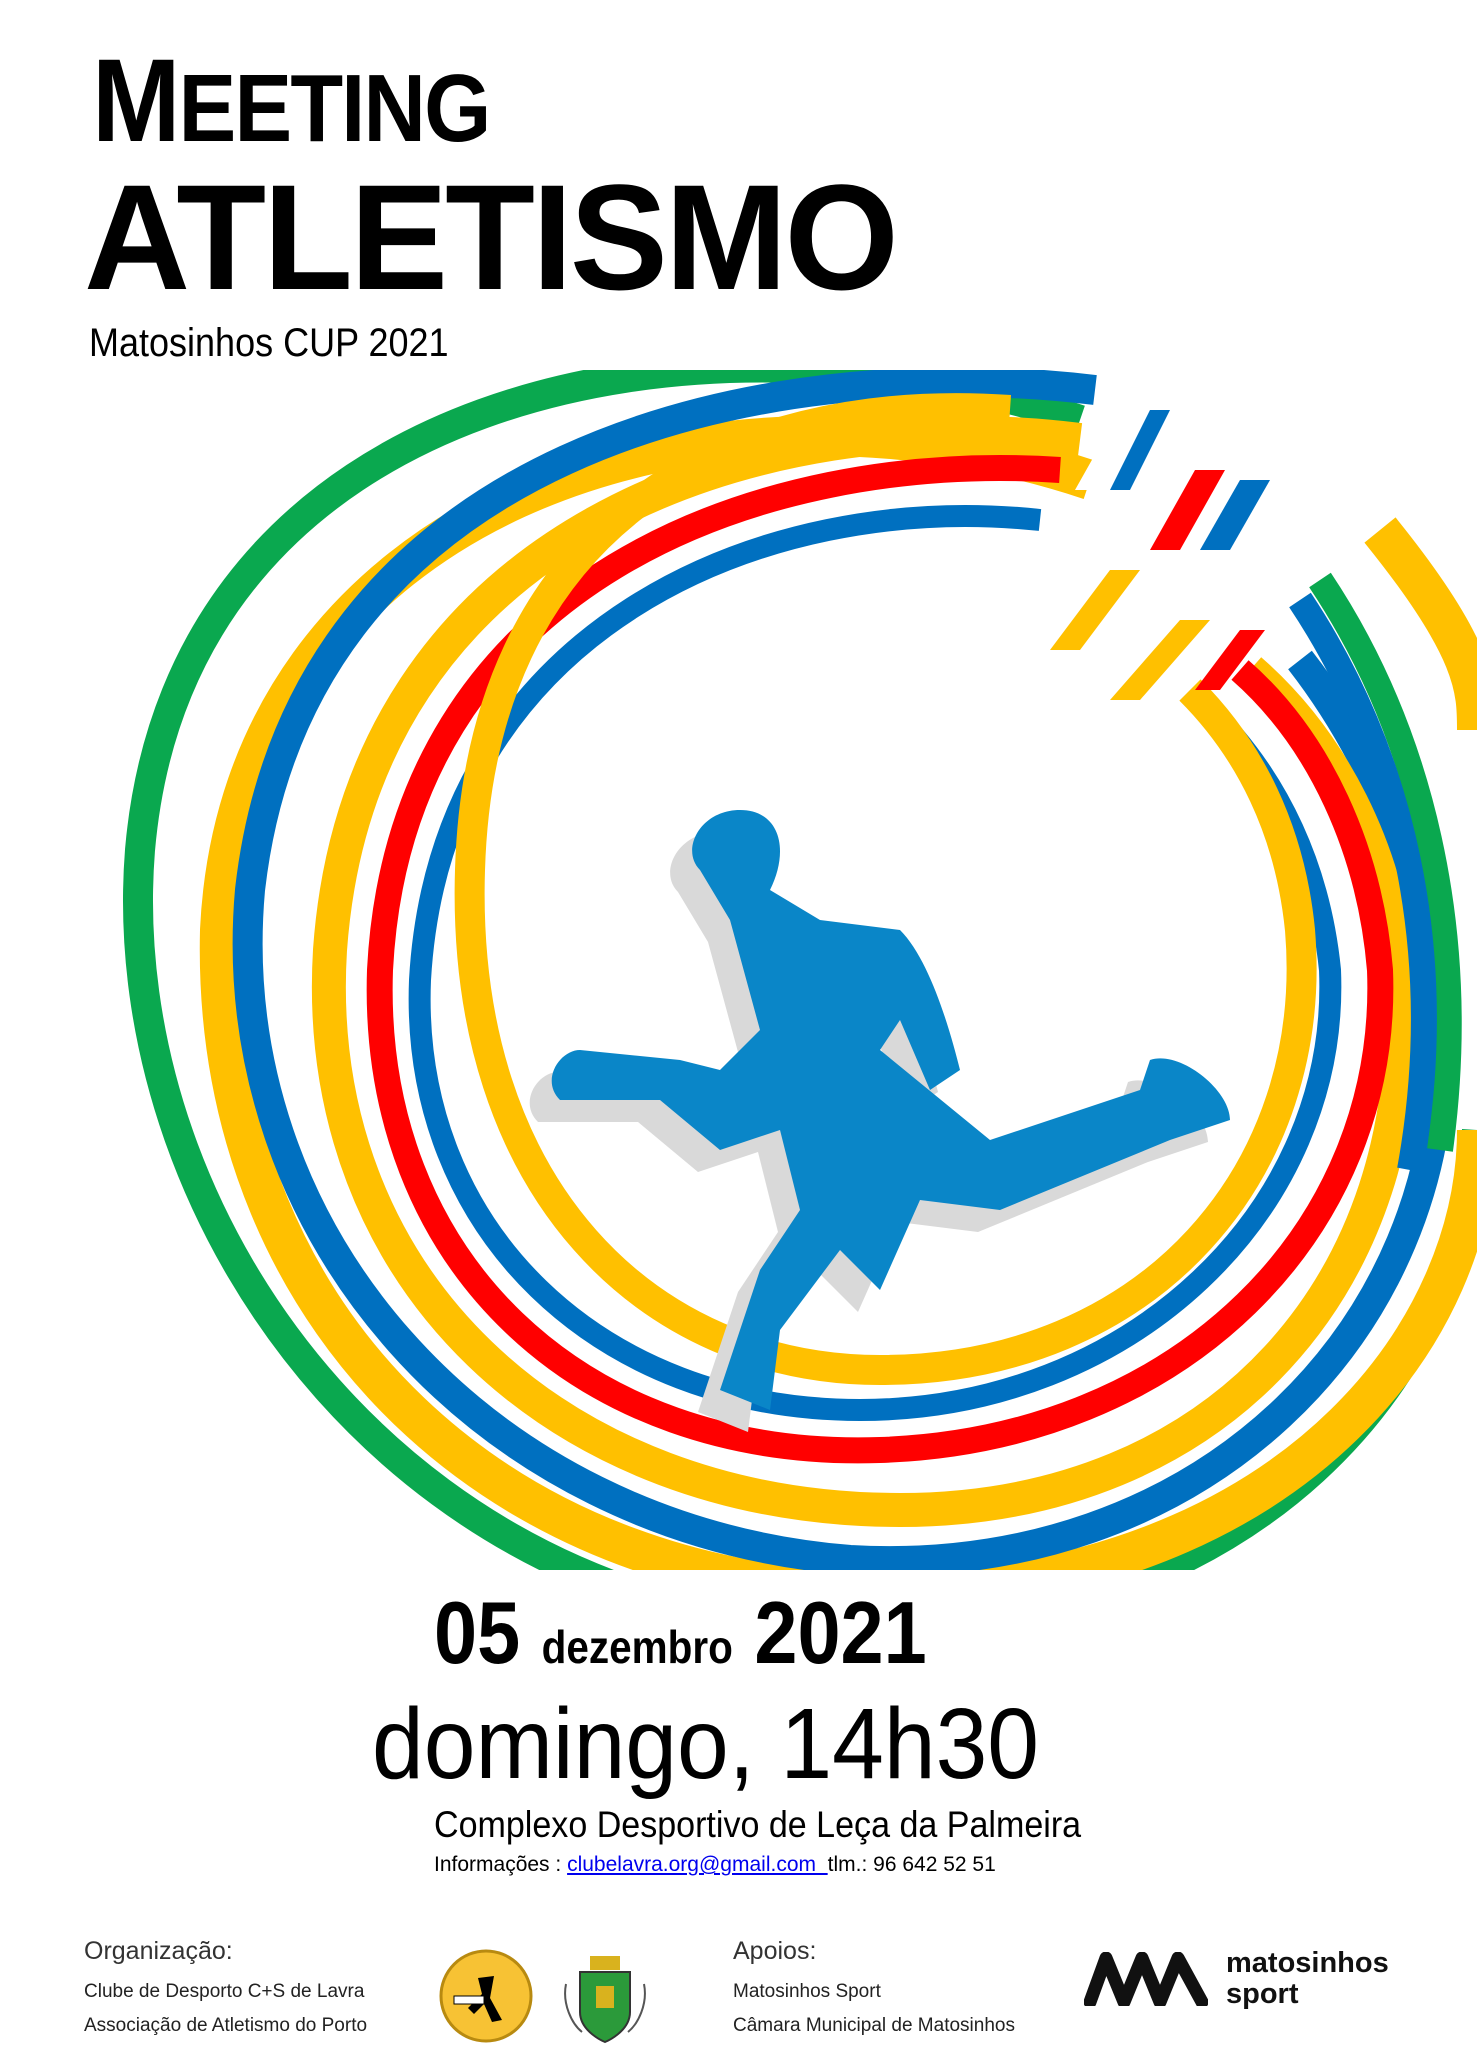 The image size is (1477, 2048). I want to click on phone: tlm.: 96 642 52 51, so click(911, 1864).